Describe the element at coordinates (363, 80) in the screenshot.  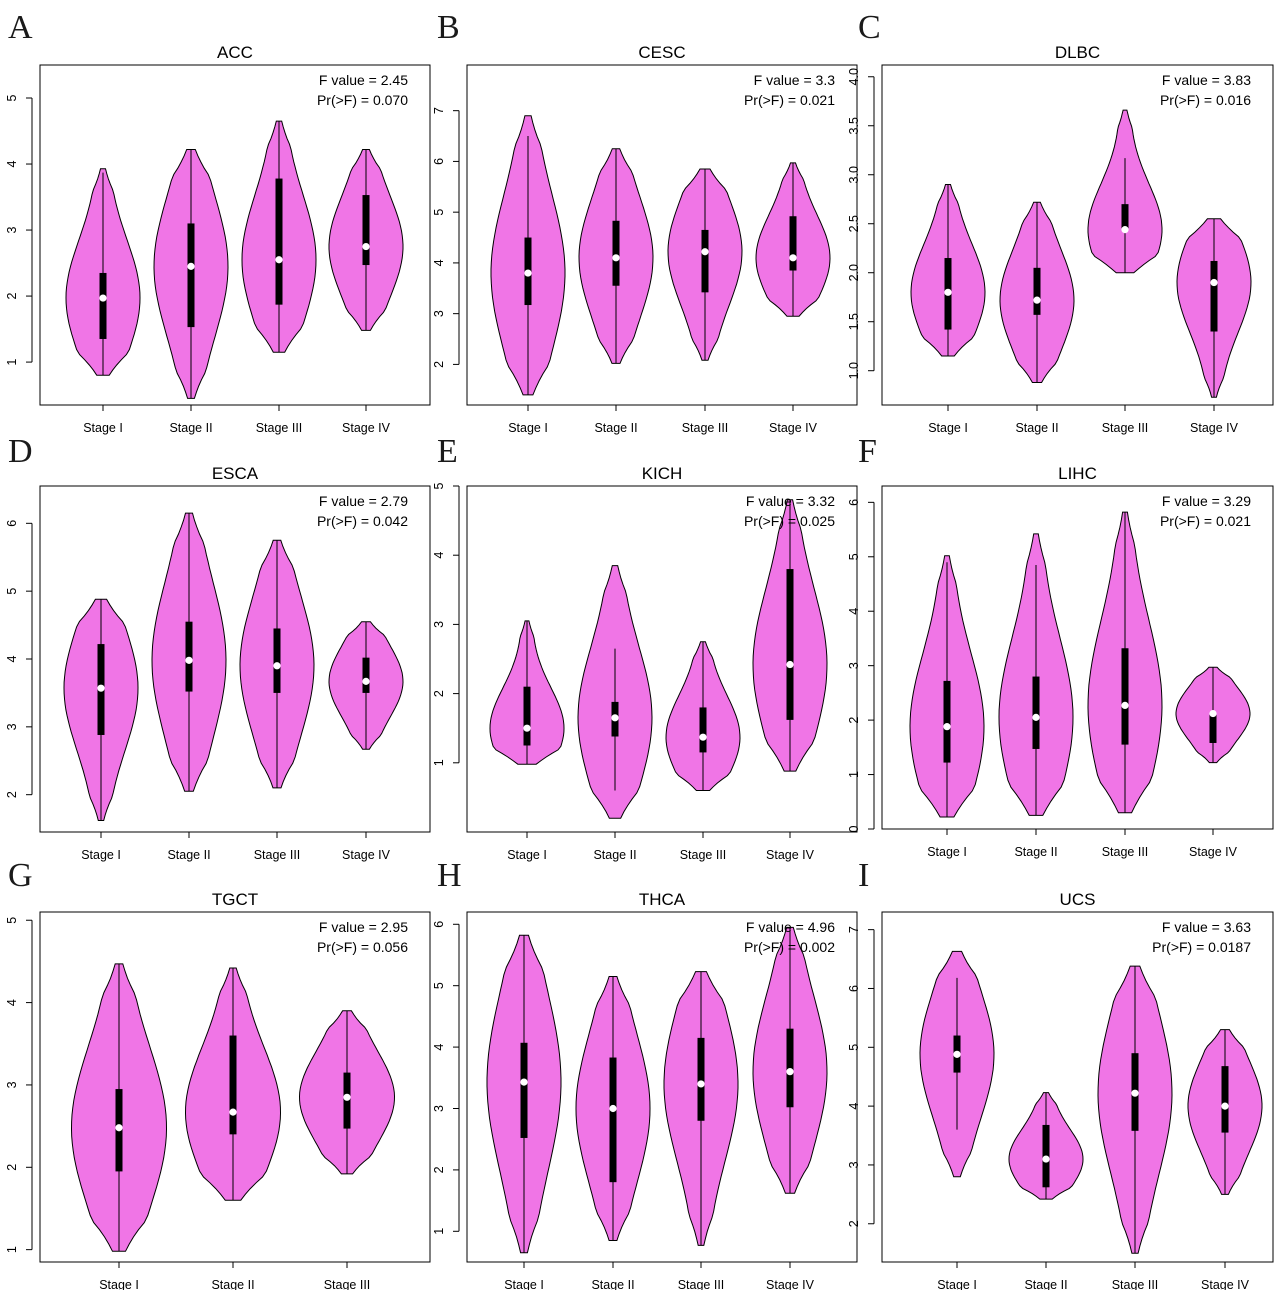
I see `f-value-label: F value = 2.45` at that location.